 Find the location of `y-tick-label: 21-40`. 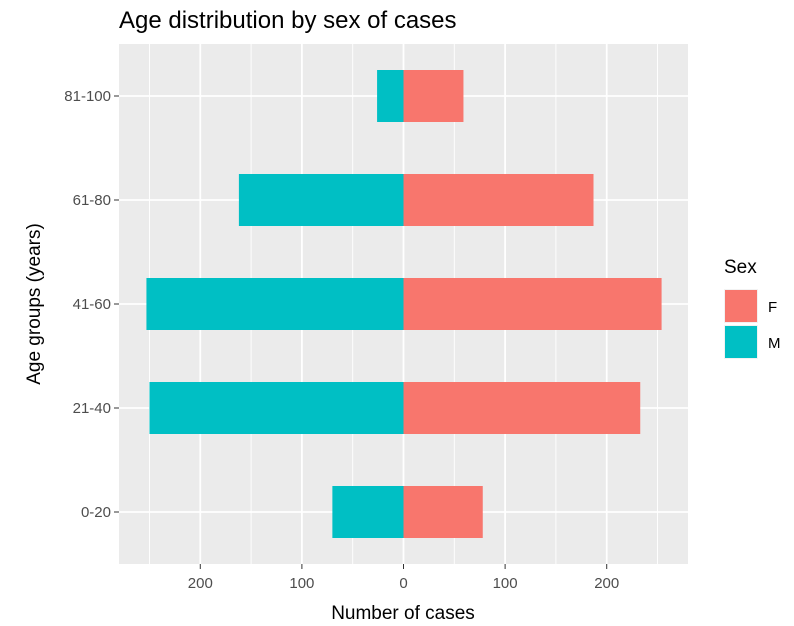

y-tick-label: 21-40 is located at coordinates (92, 408).